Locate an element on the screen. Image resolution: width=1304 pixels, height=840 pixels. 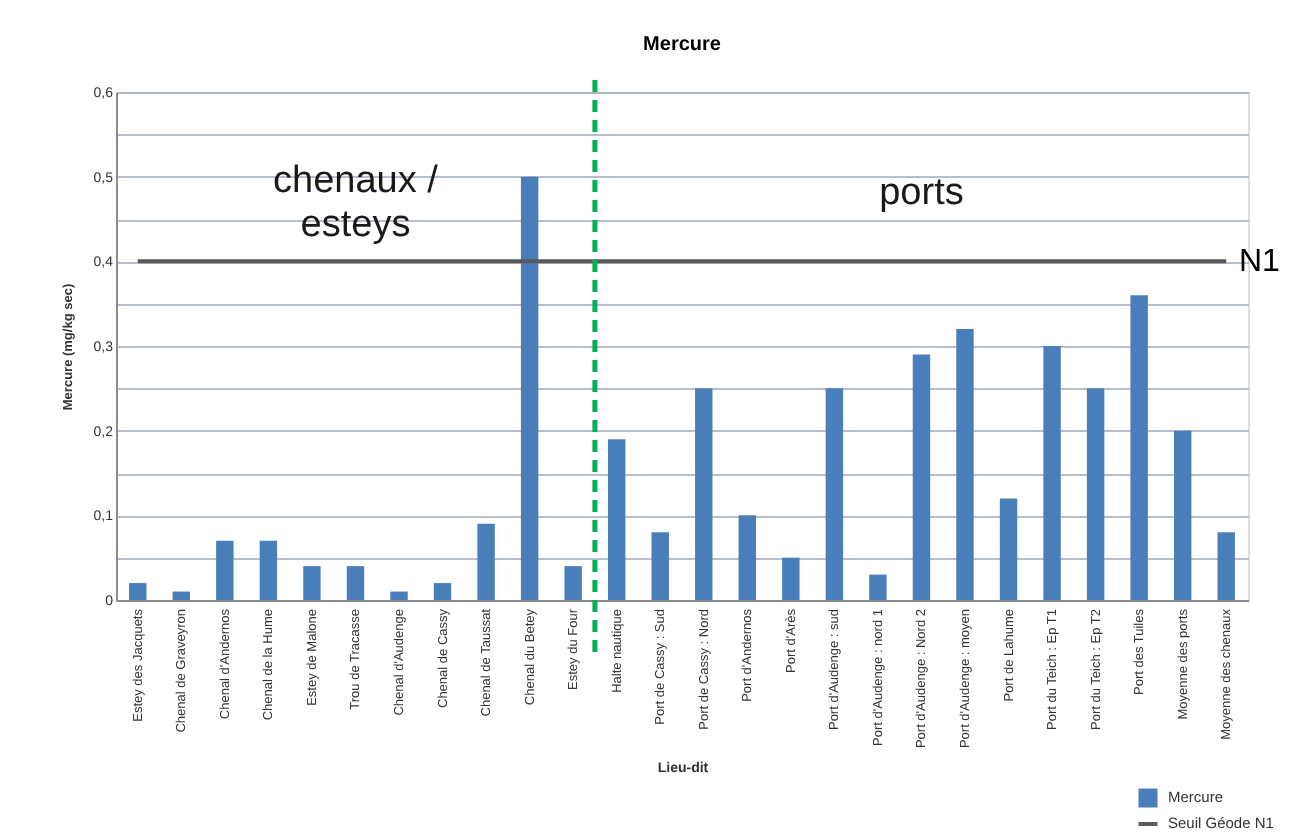
annotation: chenaux / esteys is located at coordinates (356, 203).